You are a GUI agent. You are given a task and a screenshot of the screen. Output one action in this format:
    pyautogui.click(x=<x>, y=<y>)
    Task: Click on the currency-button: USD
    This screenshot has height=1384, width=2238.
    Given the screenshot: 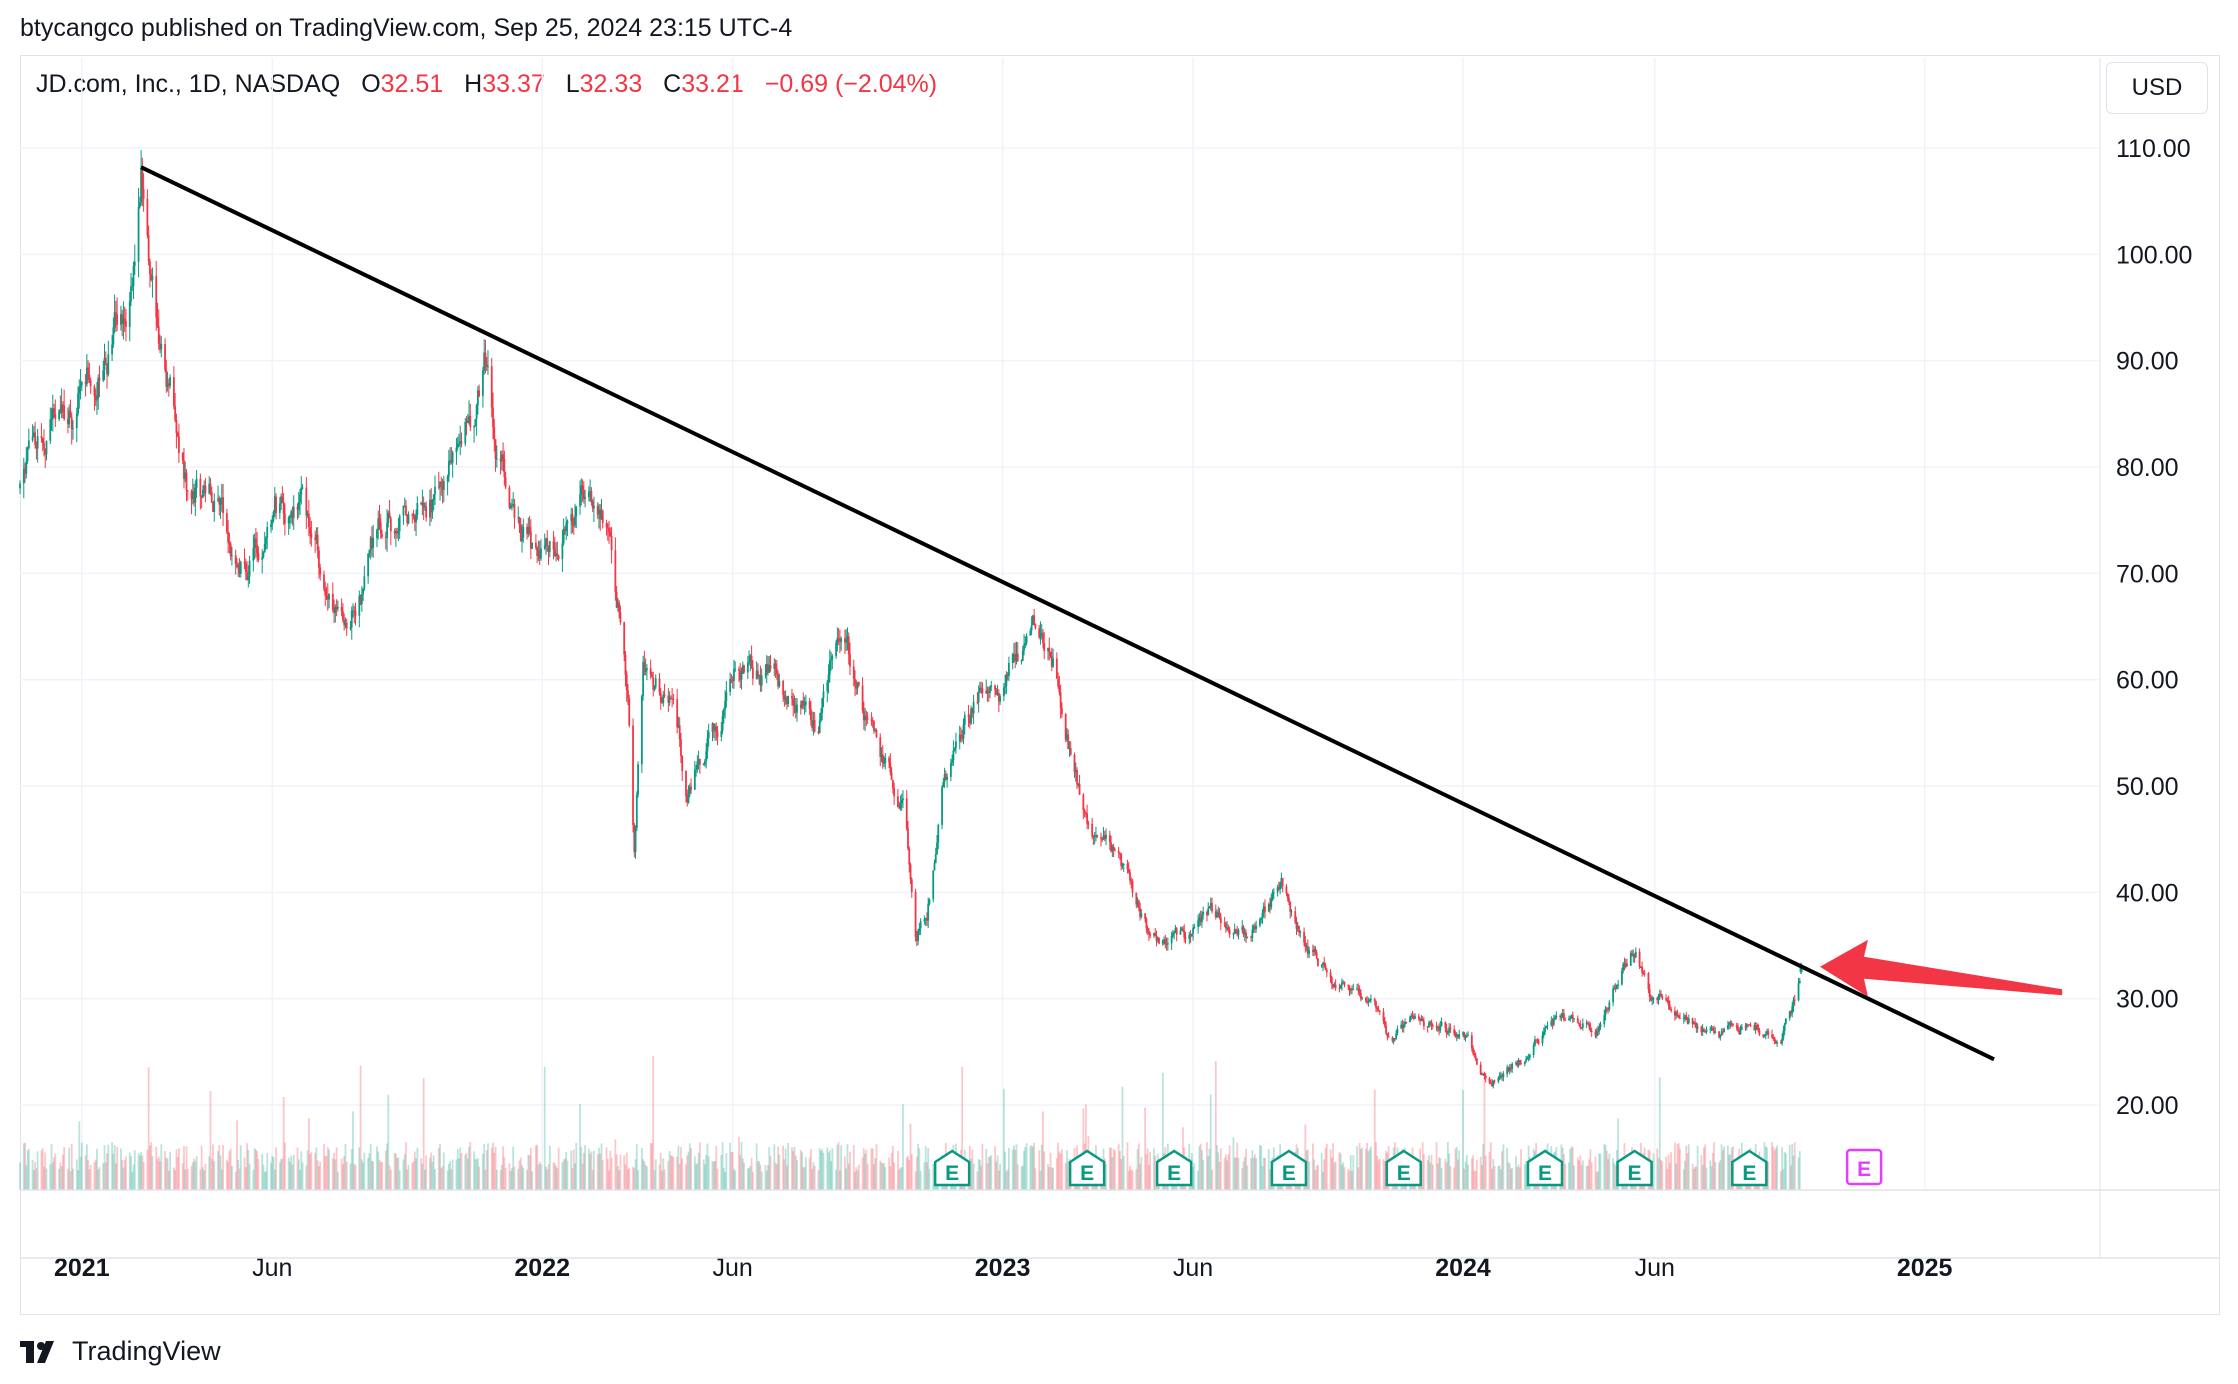 What is the action you would take?
    pyautogui.click(x=2157, y=88)
    